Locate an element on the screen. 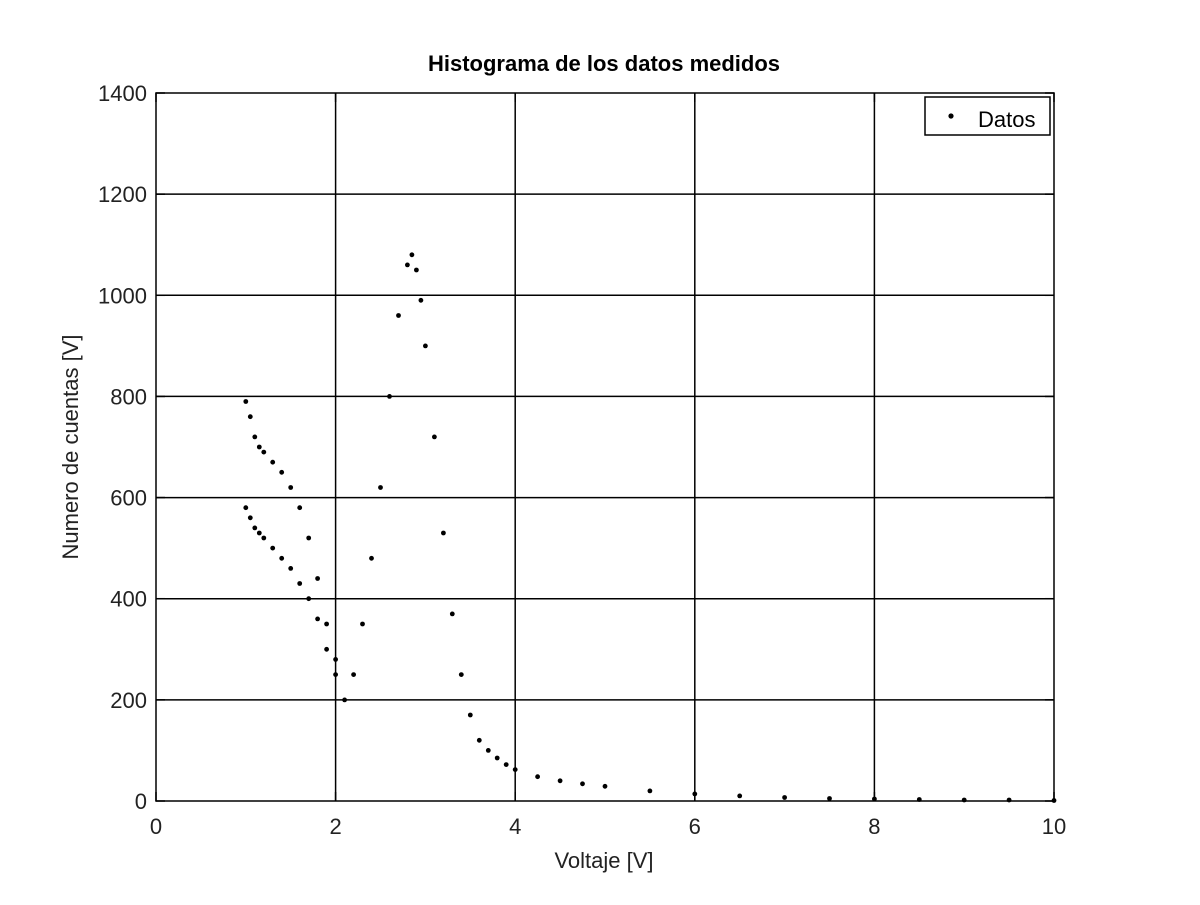 Image resolution: width=1200 pixels, height=905 pixels. legend: Datos is located at coordinates (987, 116).